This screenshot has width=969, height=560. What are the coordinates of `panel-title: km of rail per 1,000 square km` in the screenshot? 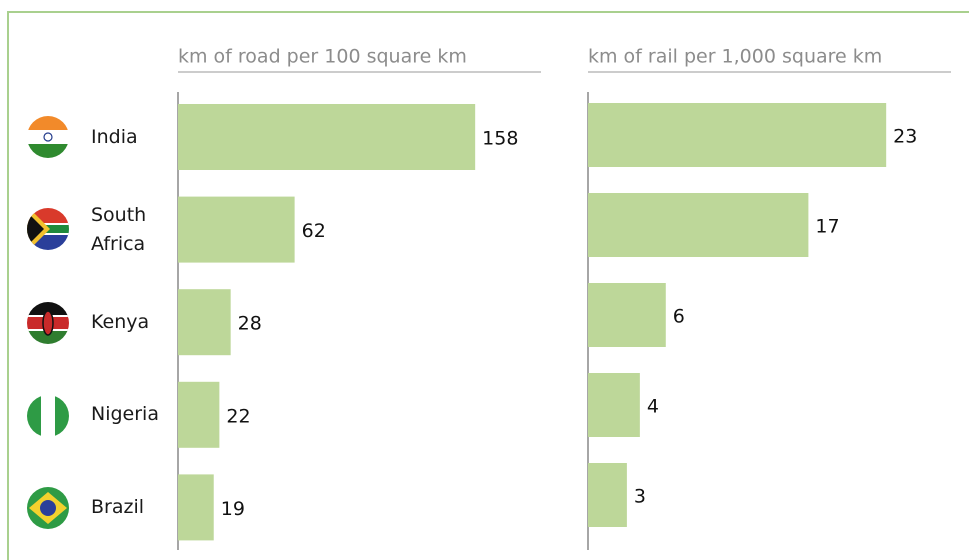 It's located at (735, 57).